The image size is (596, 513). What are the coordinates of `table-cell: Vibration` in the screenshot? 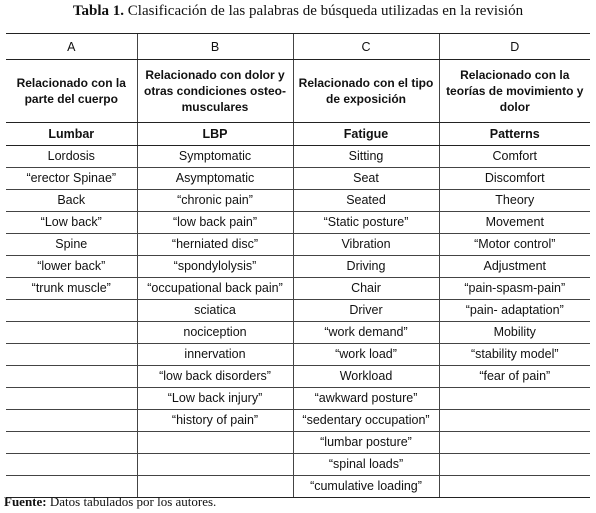 It's located at (365, 244).